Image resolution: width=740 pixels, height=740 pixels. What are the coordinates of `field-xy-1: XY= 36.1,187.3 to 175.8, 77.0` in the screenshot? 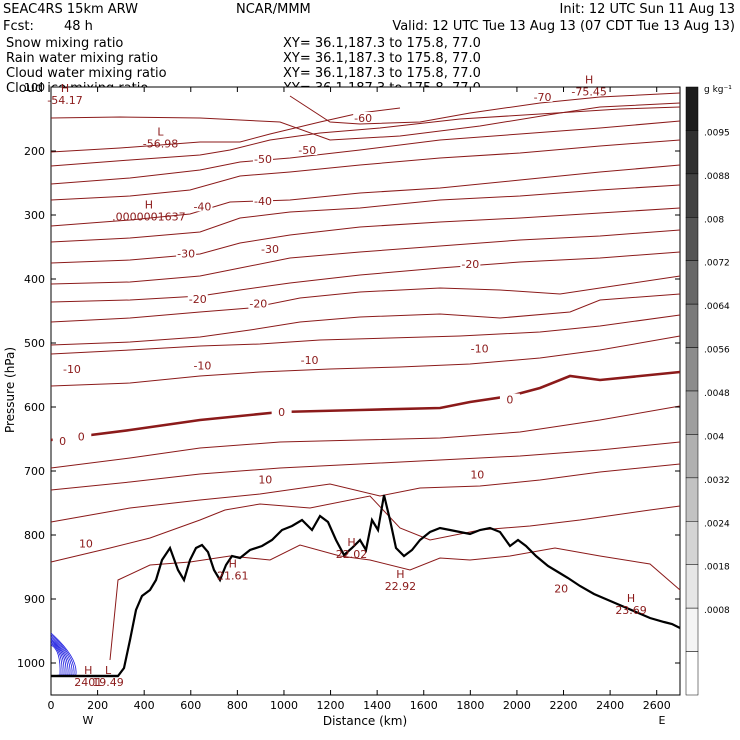 It's located at (382, 58).